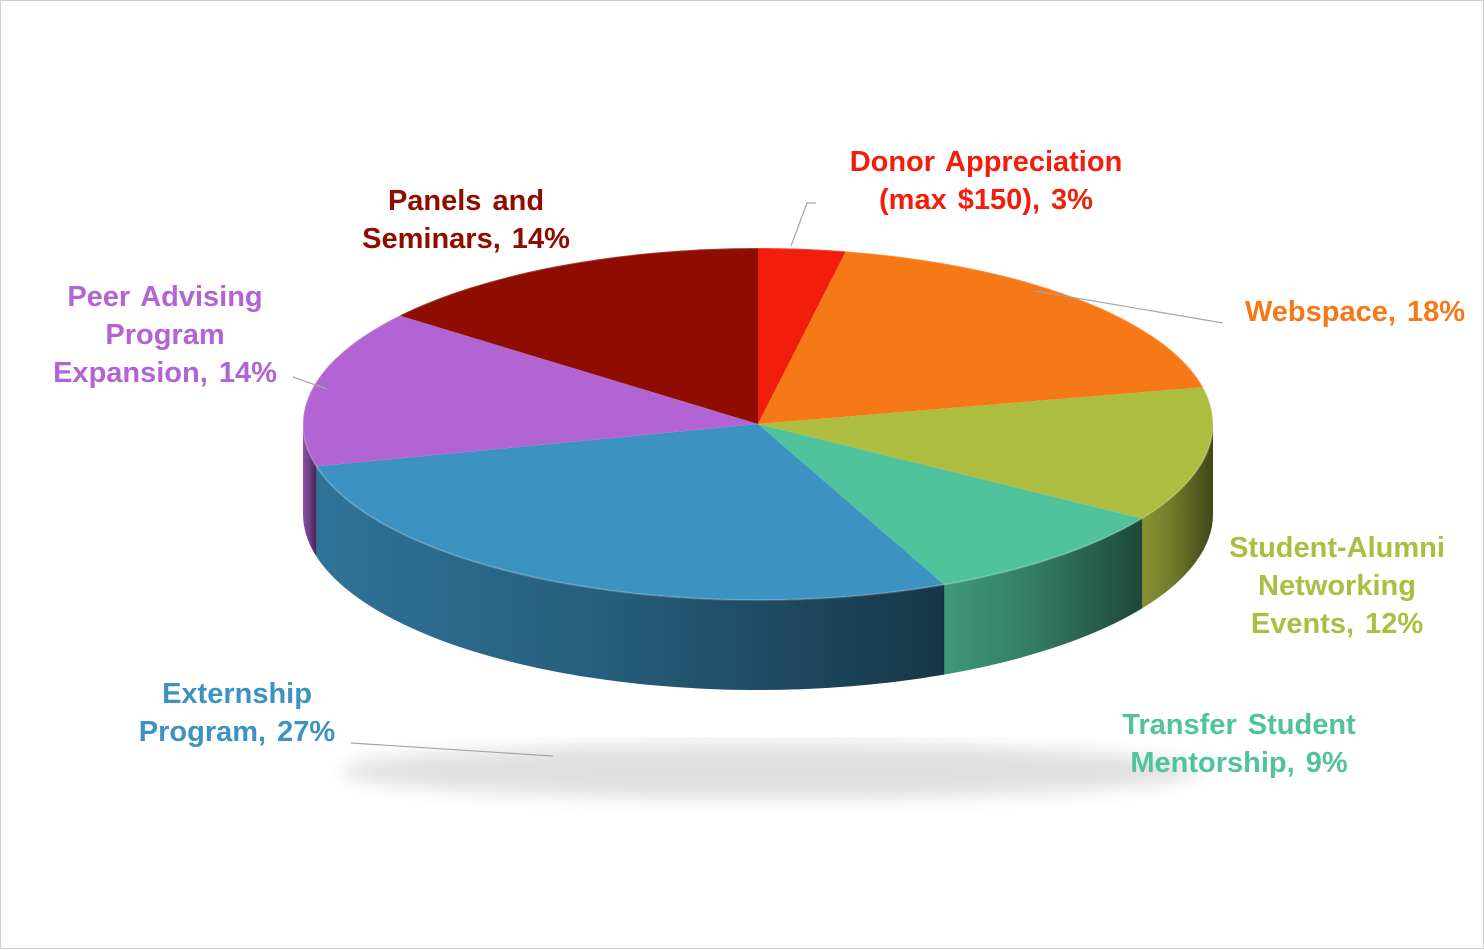 The height and width of the screenshot is (950, 1484). What do you see at coordinates (985, 453) in the screenshot?
I see `slice-student-alumni-networking-events` at bounding box center [985, 453].